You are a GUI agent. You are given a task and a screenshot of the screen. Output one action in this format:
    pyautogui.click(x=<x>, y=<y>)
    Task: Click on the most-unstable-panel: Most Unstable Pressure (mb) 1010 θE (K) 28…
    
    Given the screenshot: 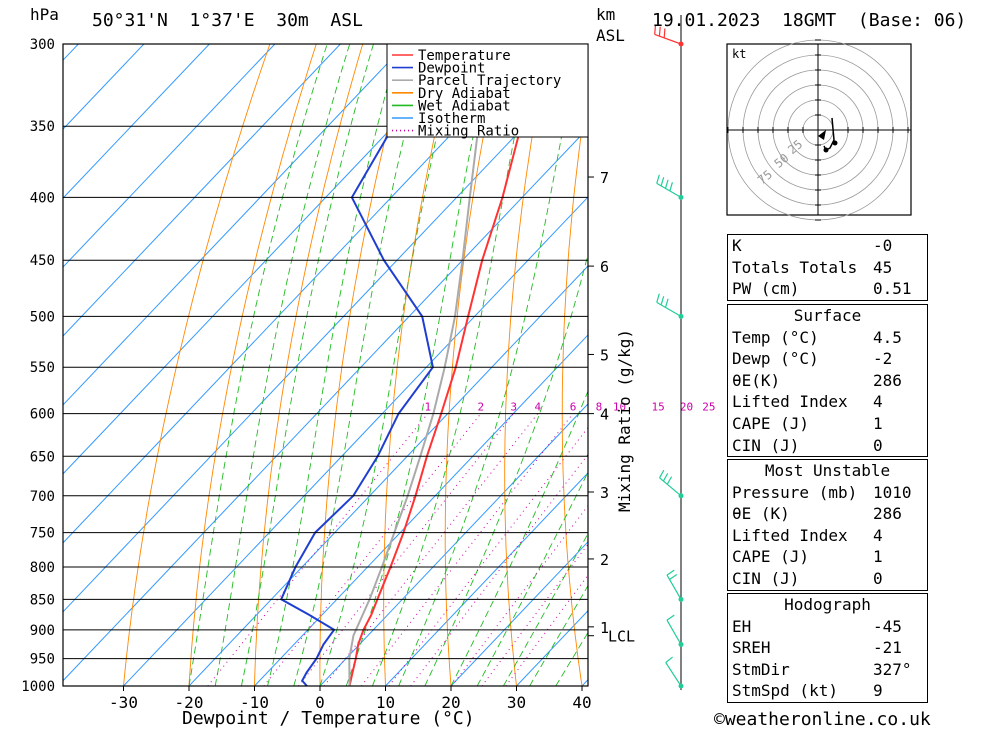 What is the action you would take?
    pyautogui.click(x=827, y=525)
    